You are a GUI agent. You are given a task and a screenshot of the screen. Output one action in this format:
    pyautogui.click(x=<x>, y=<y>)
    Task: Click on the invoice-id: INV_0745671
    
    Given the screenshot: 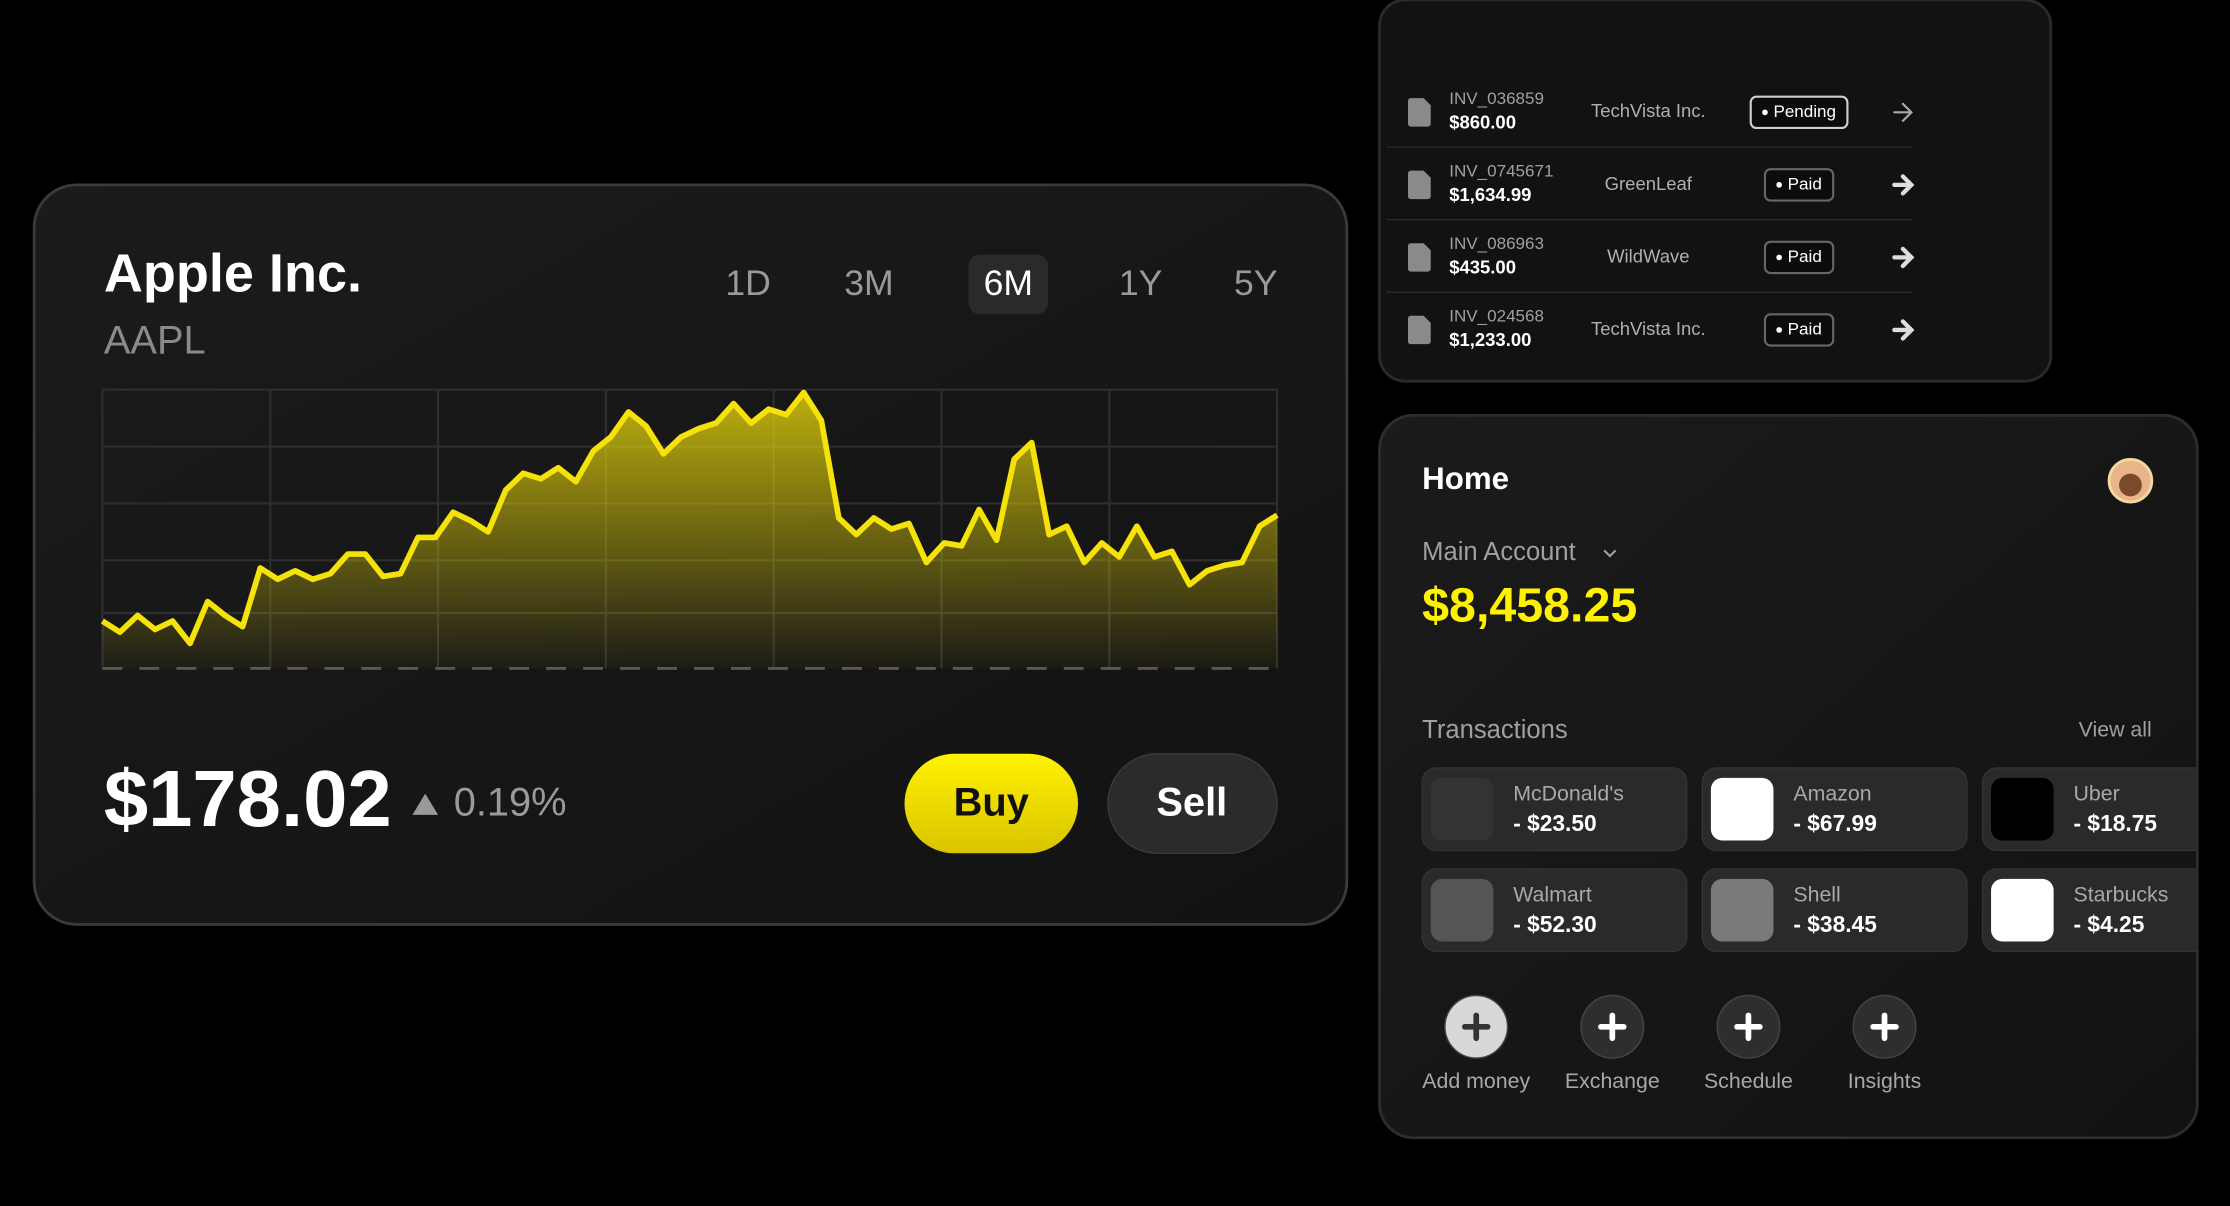 What is the action you would take?
    pyautogui.click(x=1501, y=171)
    